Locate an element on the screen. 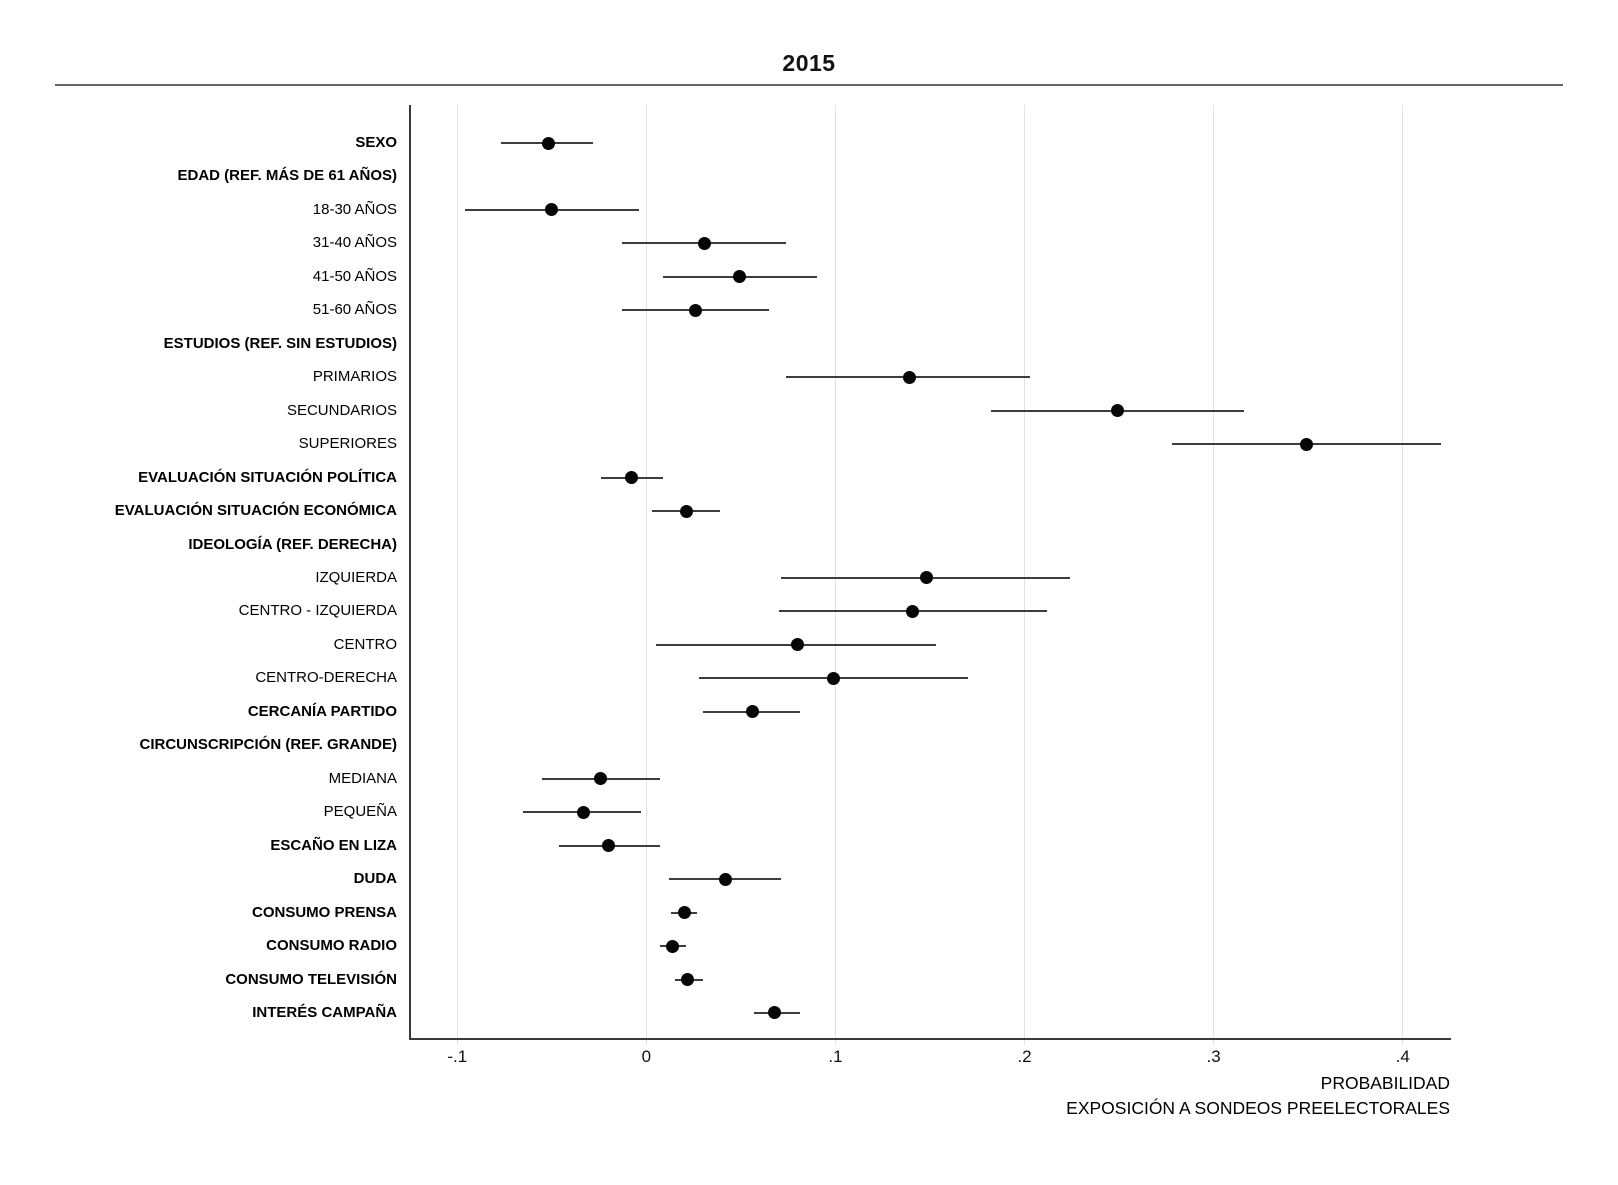 Image resolution: width=1618 pixels, height=1185 pixels. row-label: ESCAÑO EN LIZA is located at coordinates (333, 845).